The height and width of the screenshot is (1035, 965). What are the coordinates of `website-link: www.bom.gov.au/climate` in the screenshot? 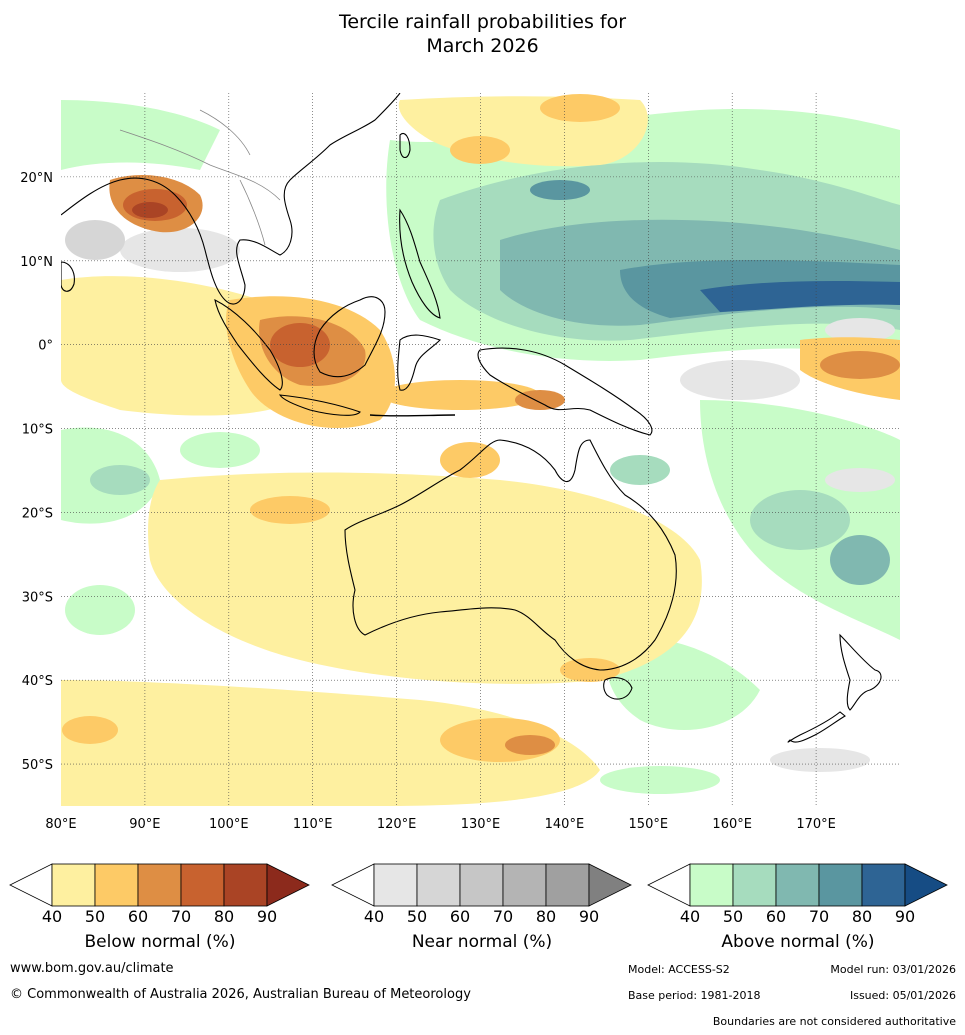 It's located at (92, 968).